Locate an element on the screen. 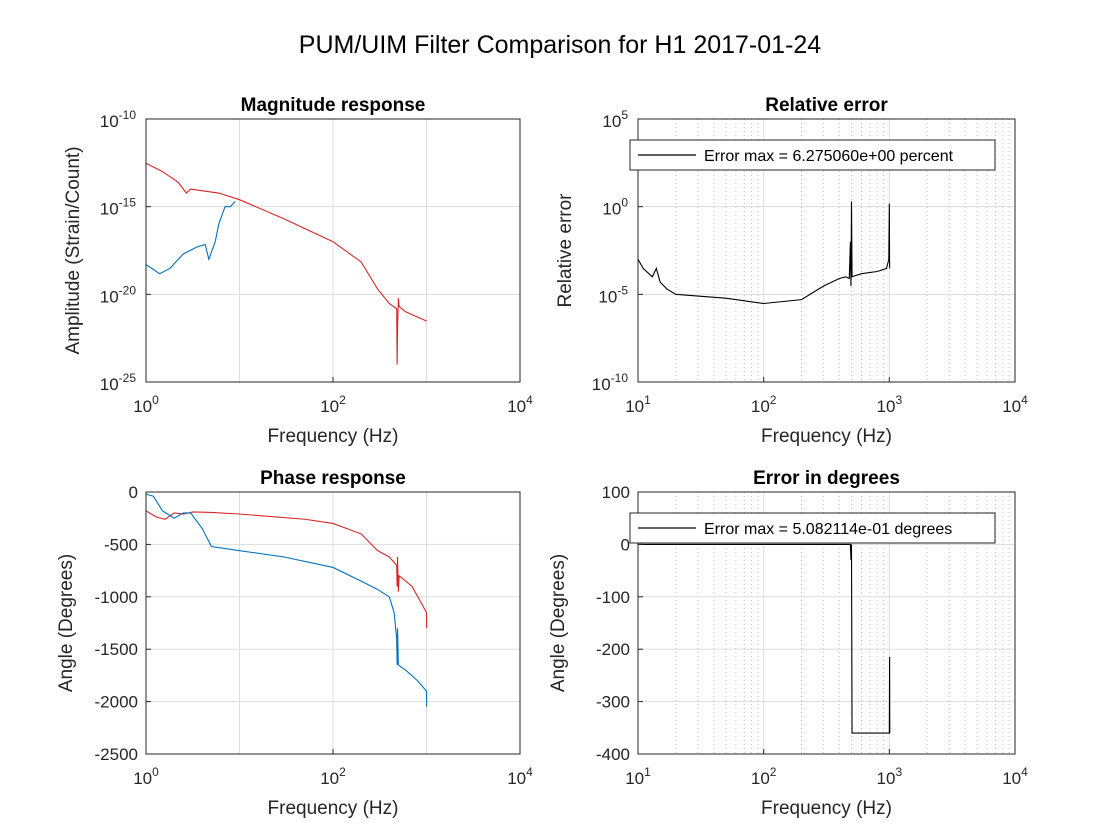  legend: Error max = 6.275060e+00 percent is located at coordinates (812, 155).